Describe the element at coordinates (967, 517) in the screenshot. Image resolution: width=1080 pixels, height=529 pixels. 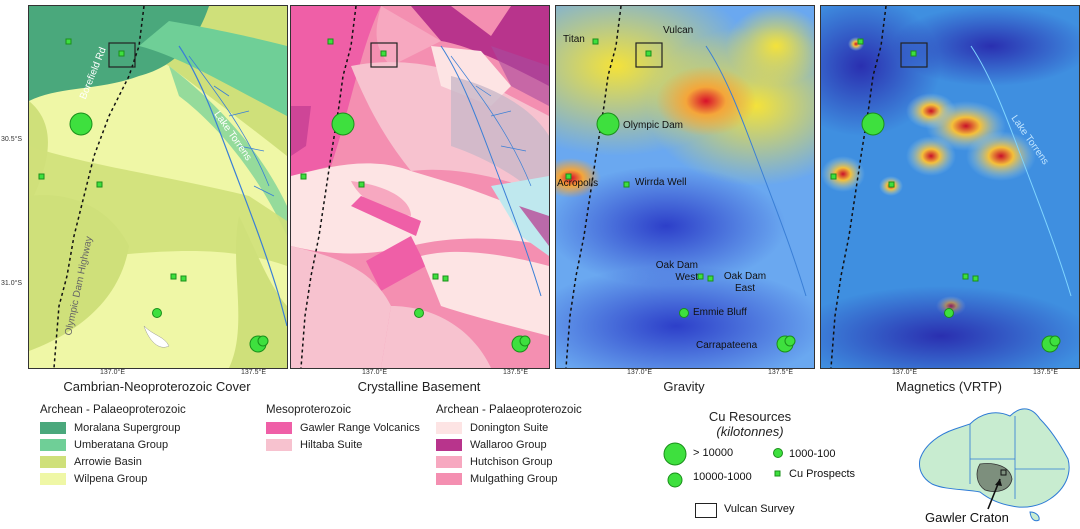
I see `inset-label: Gawler Craton` at that location.